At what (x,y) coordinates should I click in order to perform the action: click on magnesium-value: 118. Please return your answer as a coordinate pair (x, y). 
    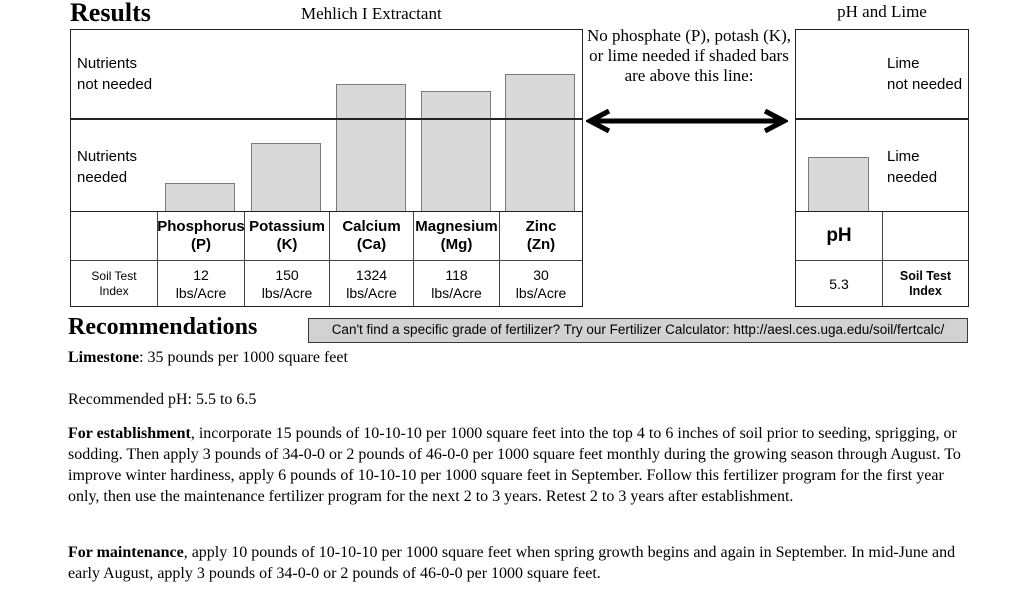
    Looking at the image, I should click on (456, 274).